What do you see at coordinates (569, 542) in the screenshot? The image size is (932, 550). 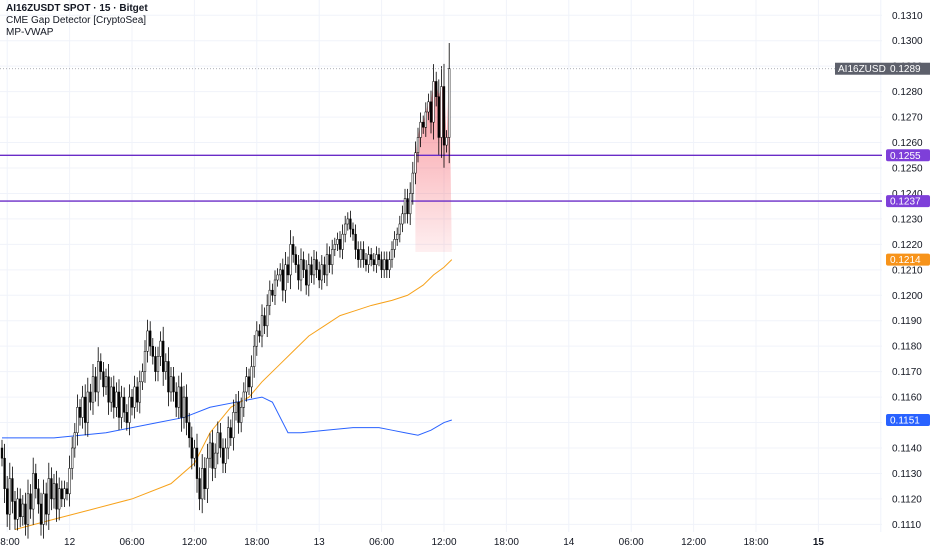 I see `time-tick-label: 14` at bounding box center [569, 542].